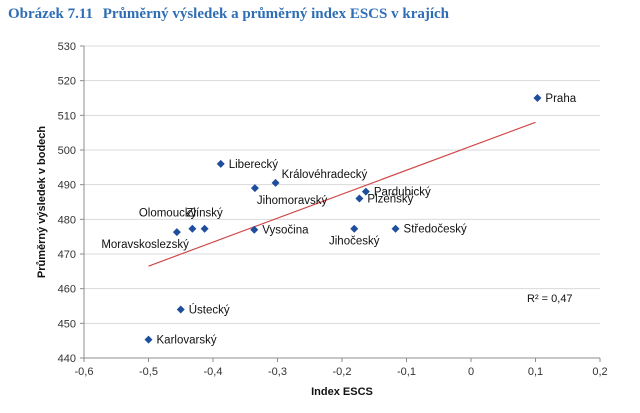 This screenshot has height=413, width=640. I want to click on y-tick-label: 440, so click(67, 359).